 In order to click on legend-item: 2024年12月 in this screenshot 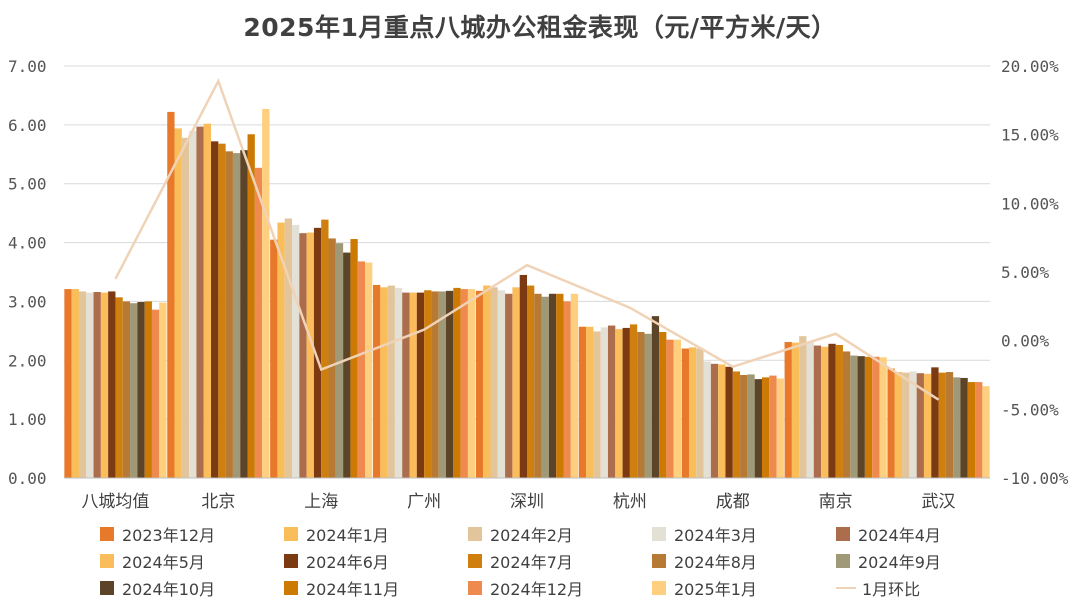, I will do `click(525, 588)`.